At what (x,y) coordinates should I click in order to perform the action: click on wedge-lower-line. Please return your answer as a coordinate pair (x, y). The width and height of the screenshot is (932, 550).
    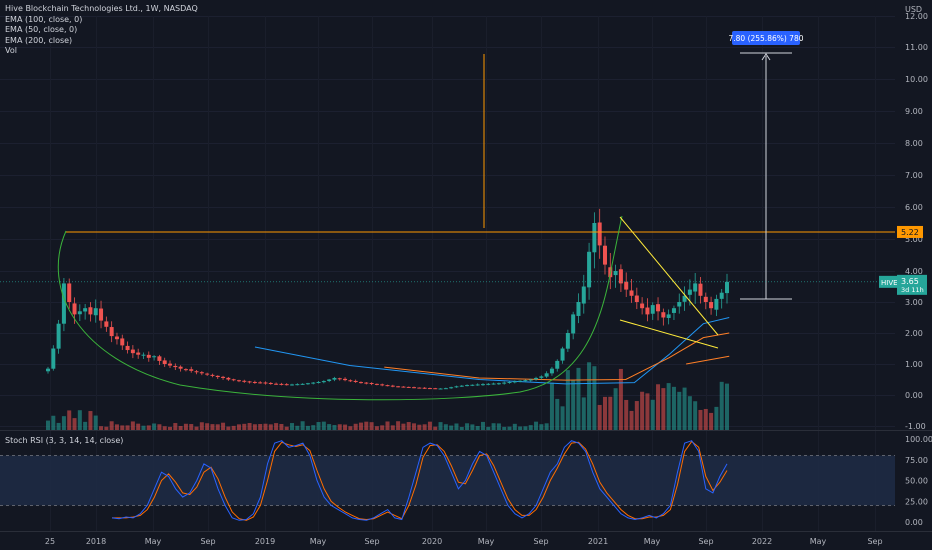
    Looking at the image, I should click on (669, 334).